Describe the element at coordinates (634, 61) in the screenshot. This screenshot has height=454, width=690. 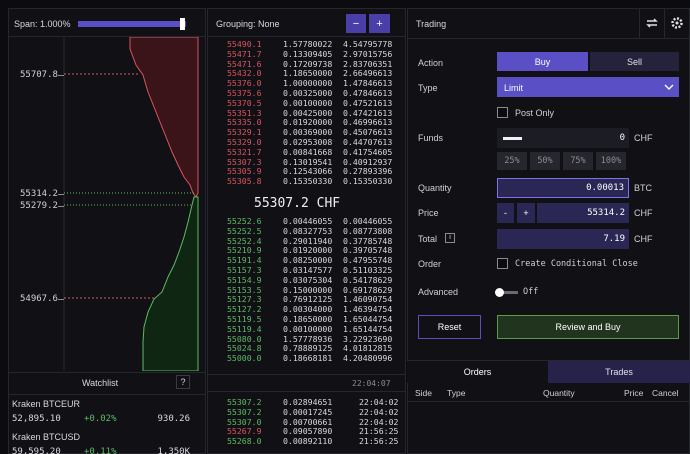
I see `sell-button: Sell` at that location.